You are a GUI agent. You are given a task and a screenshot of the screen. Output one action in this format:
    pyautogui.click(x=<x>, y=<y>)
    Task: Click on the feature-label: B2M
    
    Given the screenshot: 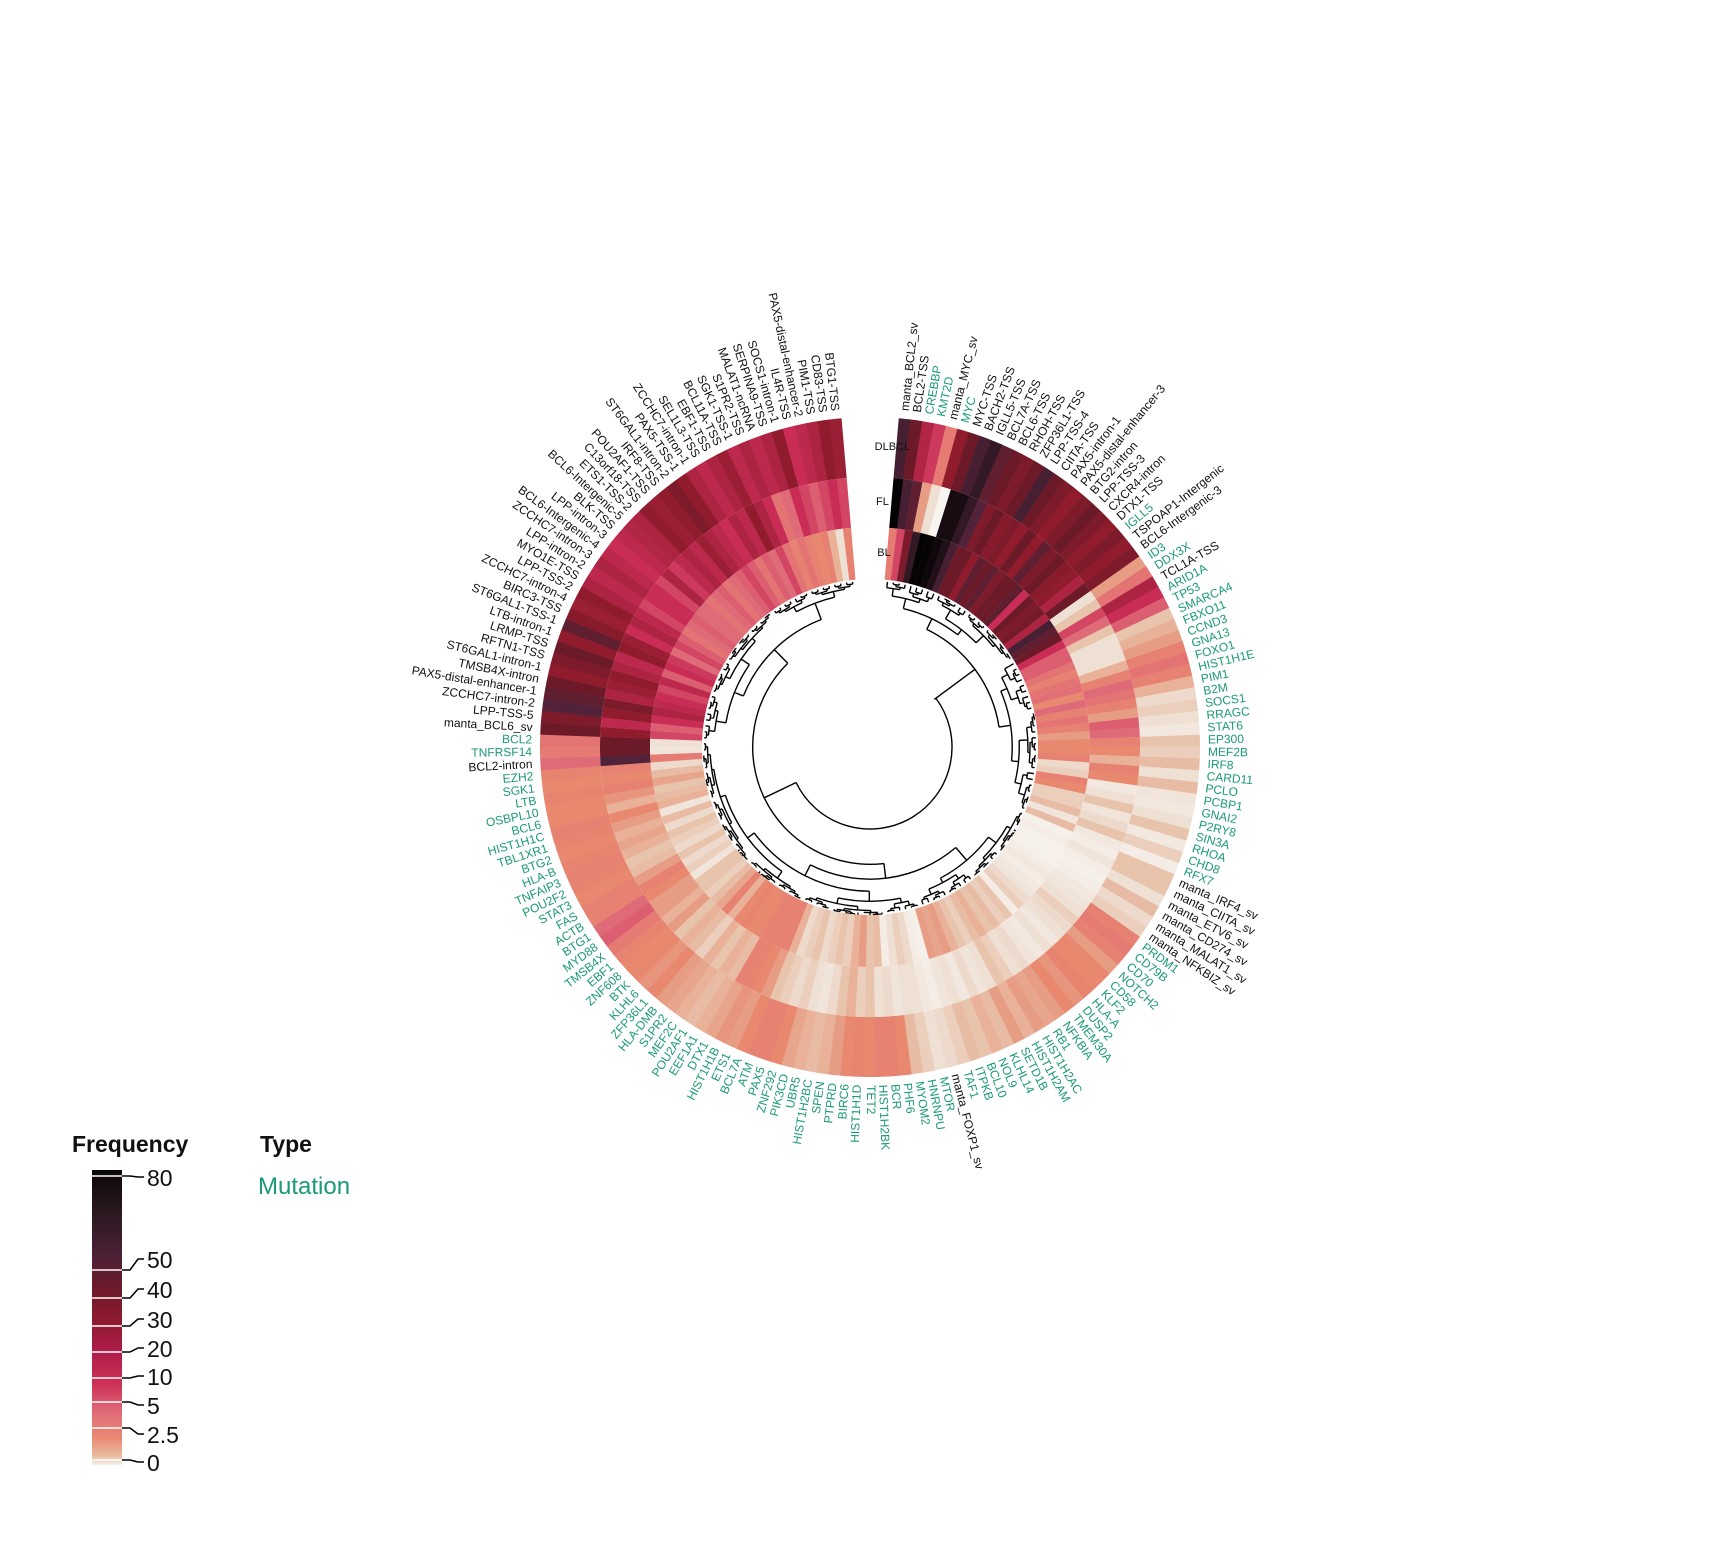 What is the action you would take?
    pyautogui.click(x=1215, y=689)
    